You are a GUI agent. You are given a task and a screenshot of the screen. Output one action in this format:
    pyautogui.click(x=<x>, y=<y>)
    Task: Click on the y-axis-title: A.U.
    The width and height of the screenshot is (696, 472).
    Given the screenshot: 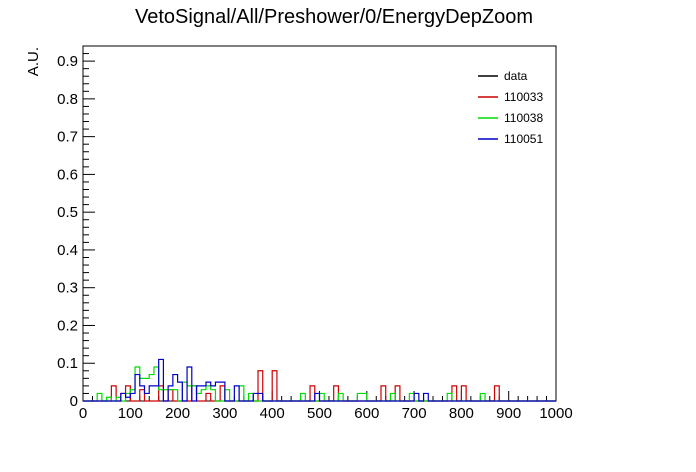 What is the action you would take?
    pyautogui.click(x=33, y=61)
    